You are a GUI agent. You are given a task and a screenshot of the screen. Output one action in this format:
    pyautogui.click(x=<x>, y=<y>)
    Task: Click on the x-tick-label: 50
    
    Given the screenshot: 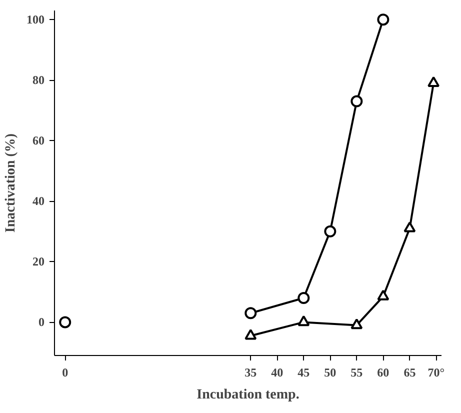 What is the action you would take?
    pyautogui.click(x=330, y=373)
    